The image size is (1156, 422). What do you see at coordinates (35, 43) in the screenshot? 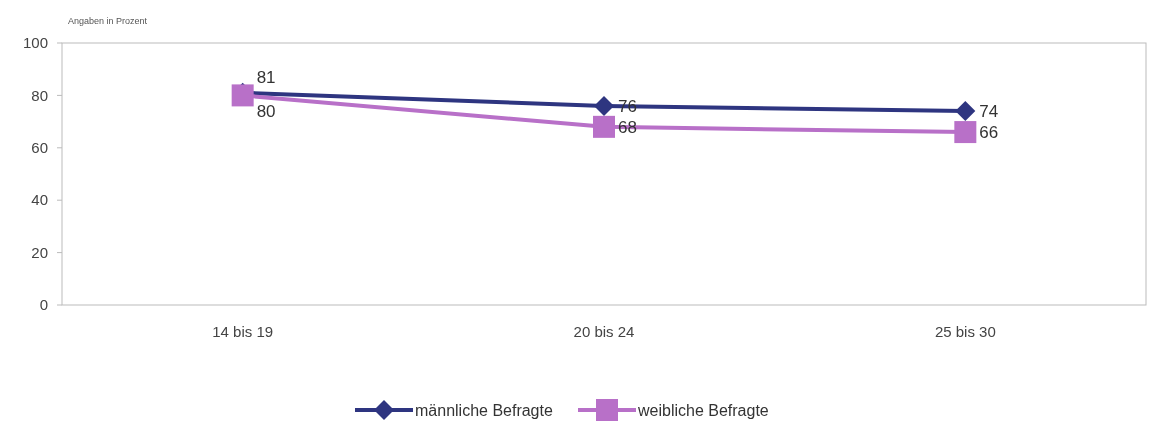
I see `y-tick-label: 100` at bounding box center [35, 43].